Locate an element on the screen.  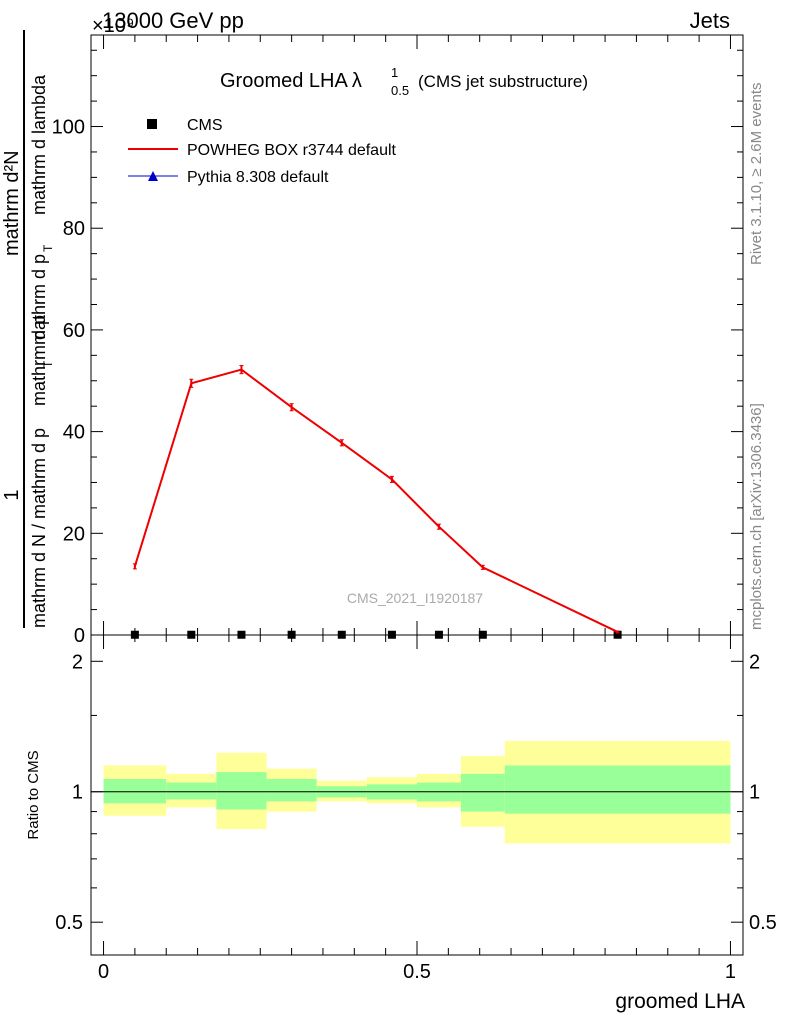
ylabel-upper-1: mathrm d p is located at coordinates (39, 299).